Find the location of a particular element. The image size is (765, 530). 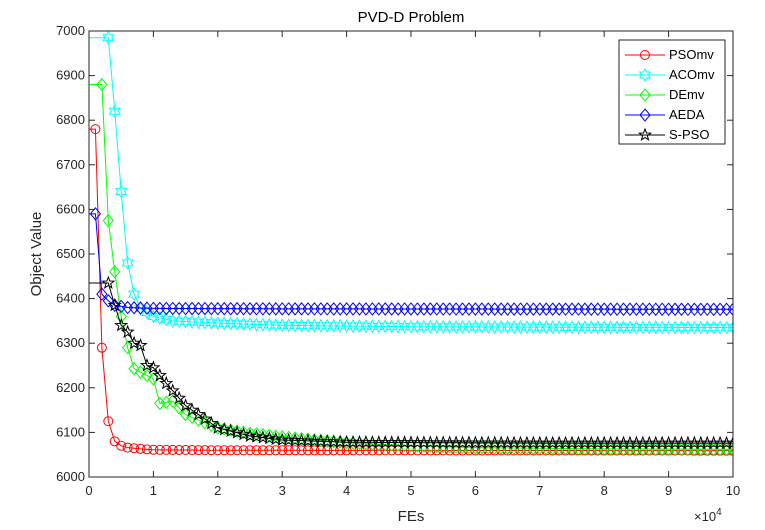

x-tick-label: 0 is located at coordinates (88, 490).